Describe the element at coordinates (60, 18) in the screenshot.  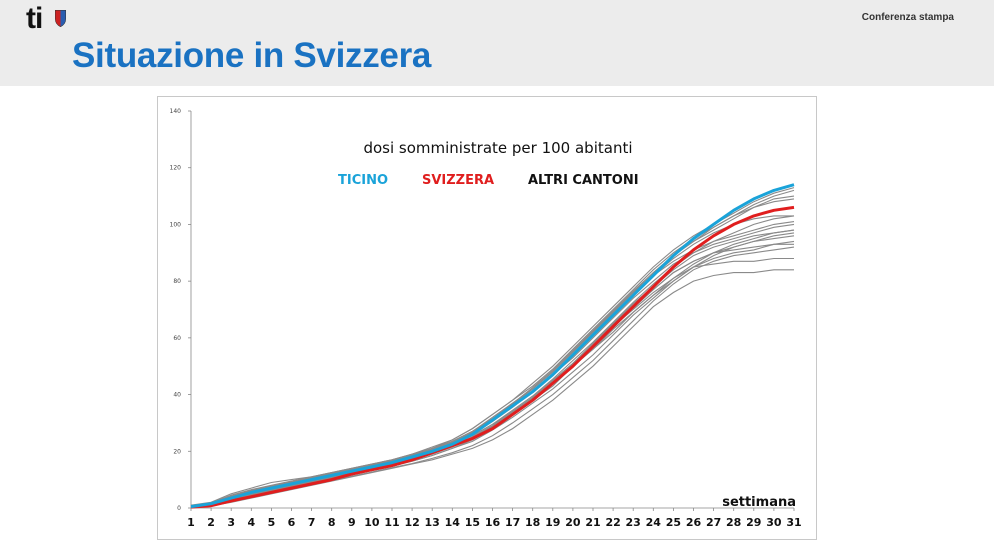
I see `crest-icon` at that location.